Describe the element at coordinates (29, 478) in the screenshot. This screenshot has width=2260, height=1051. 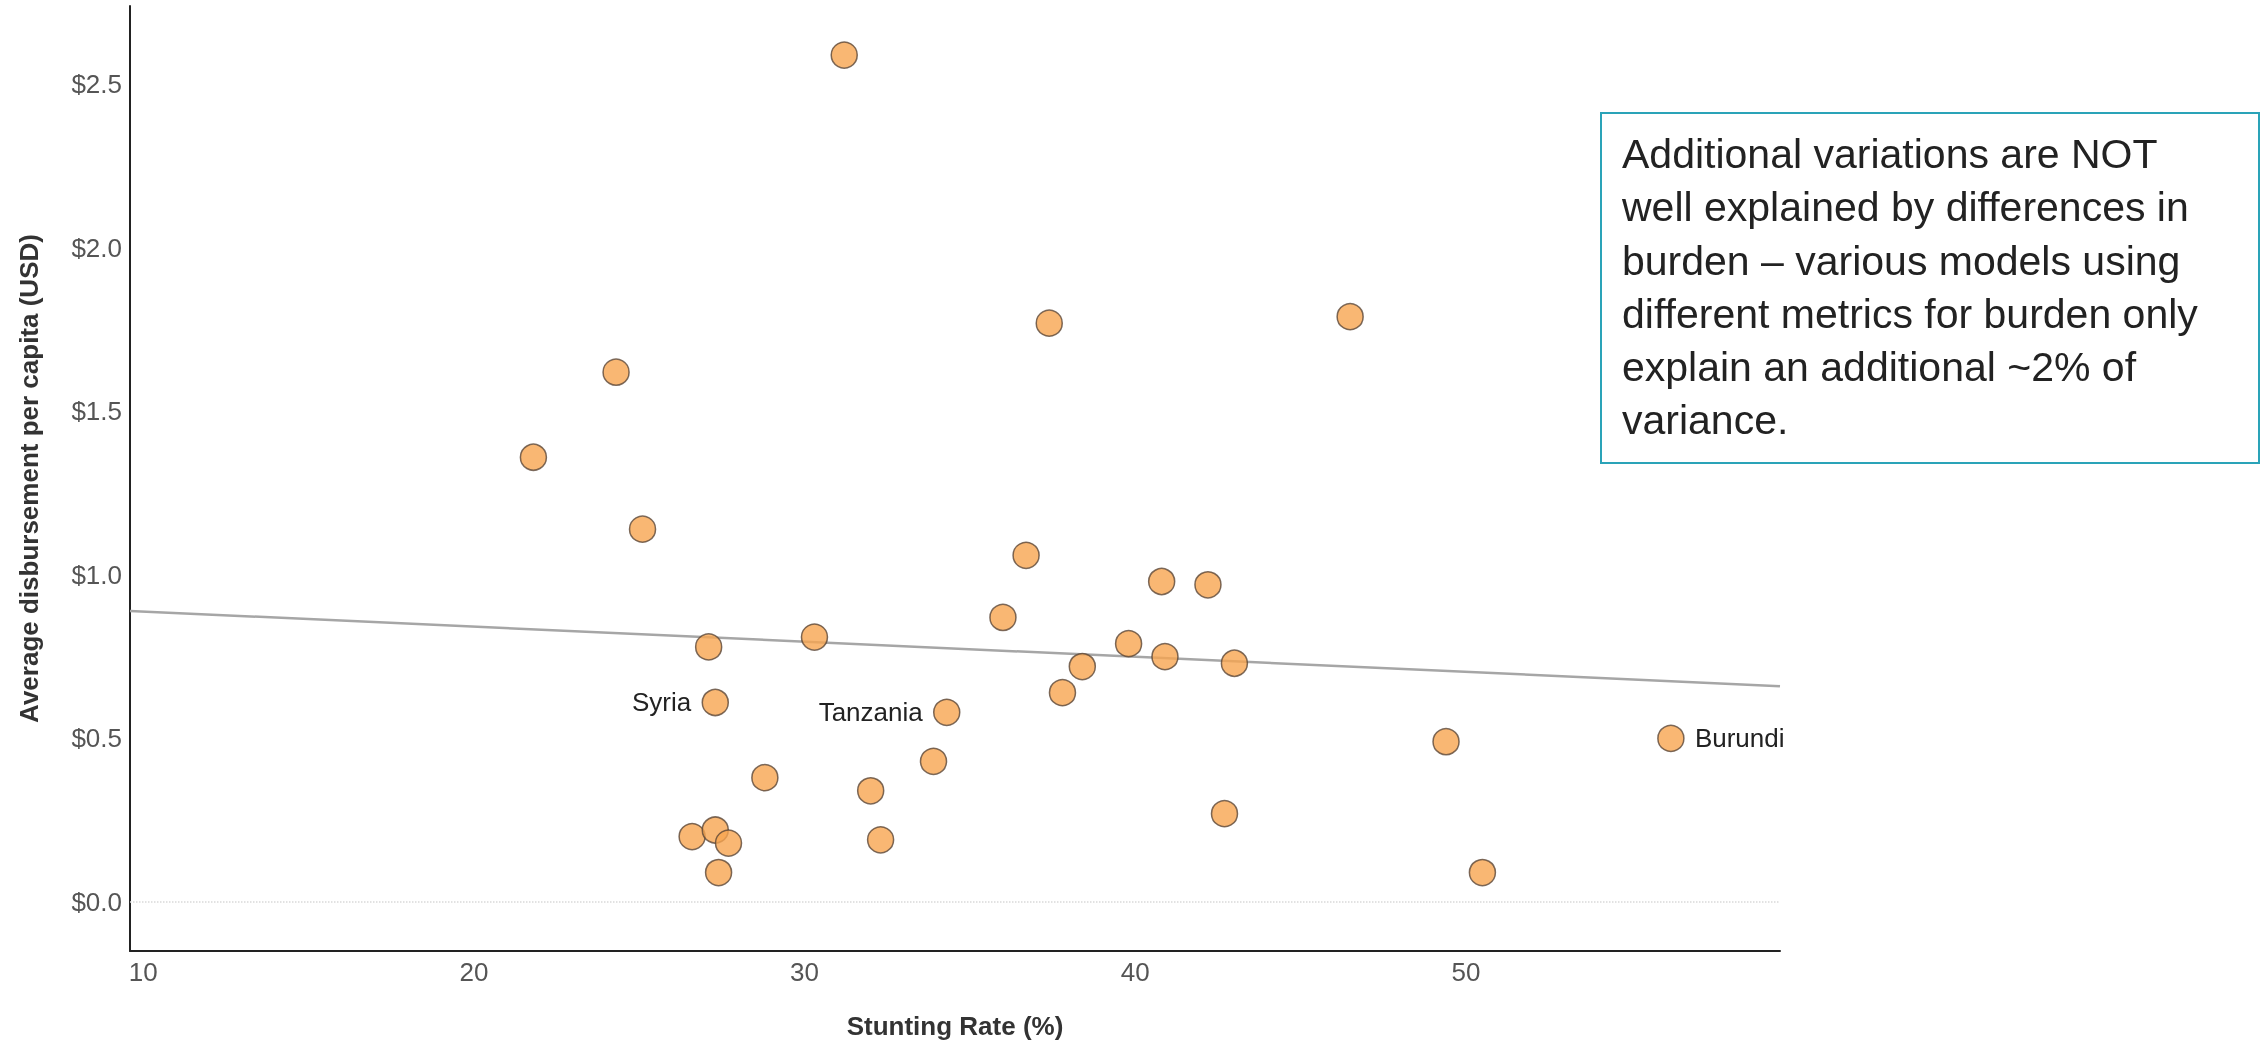
I see `y-axis-title: Average disbursement per capita (USD)` at that location.